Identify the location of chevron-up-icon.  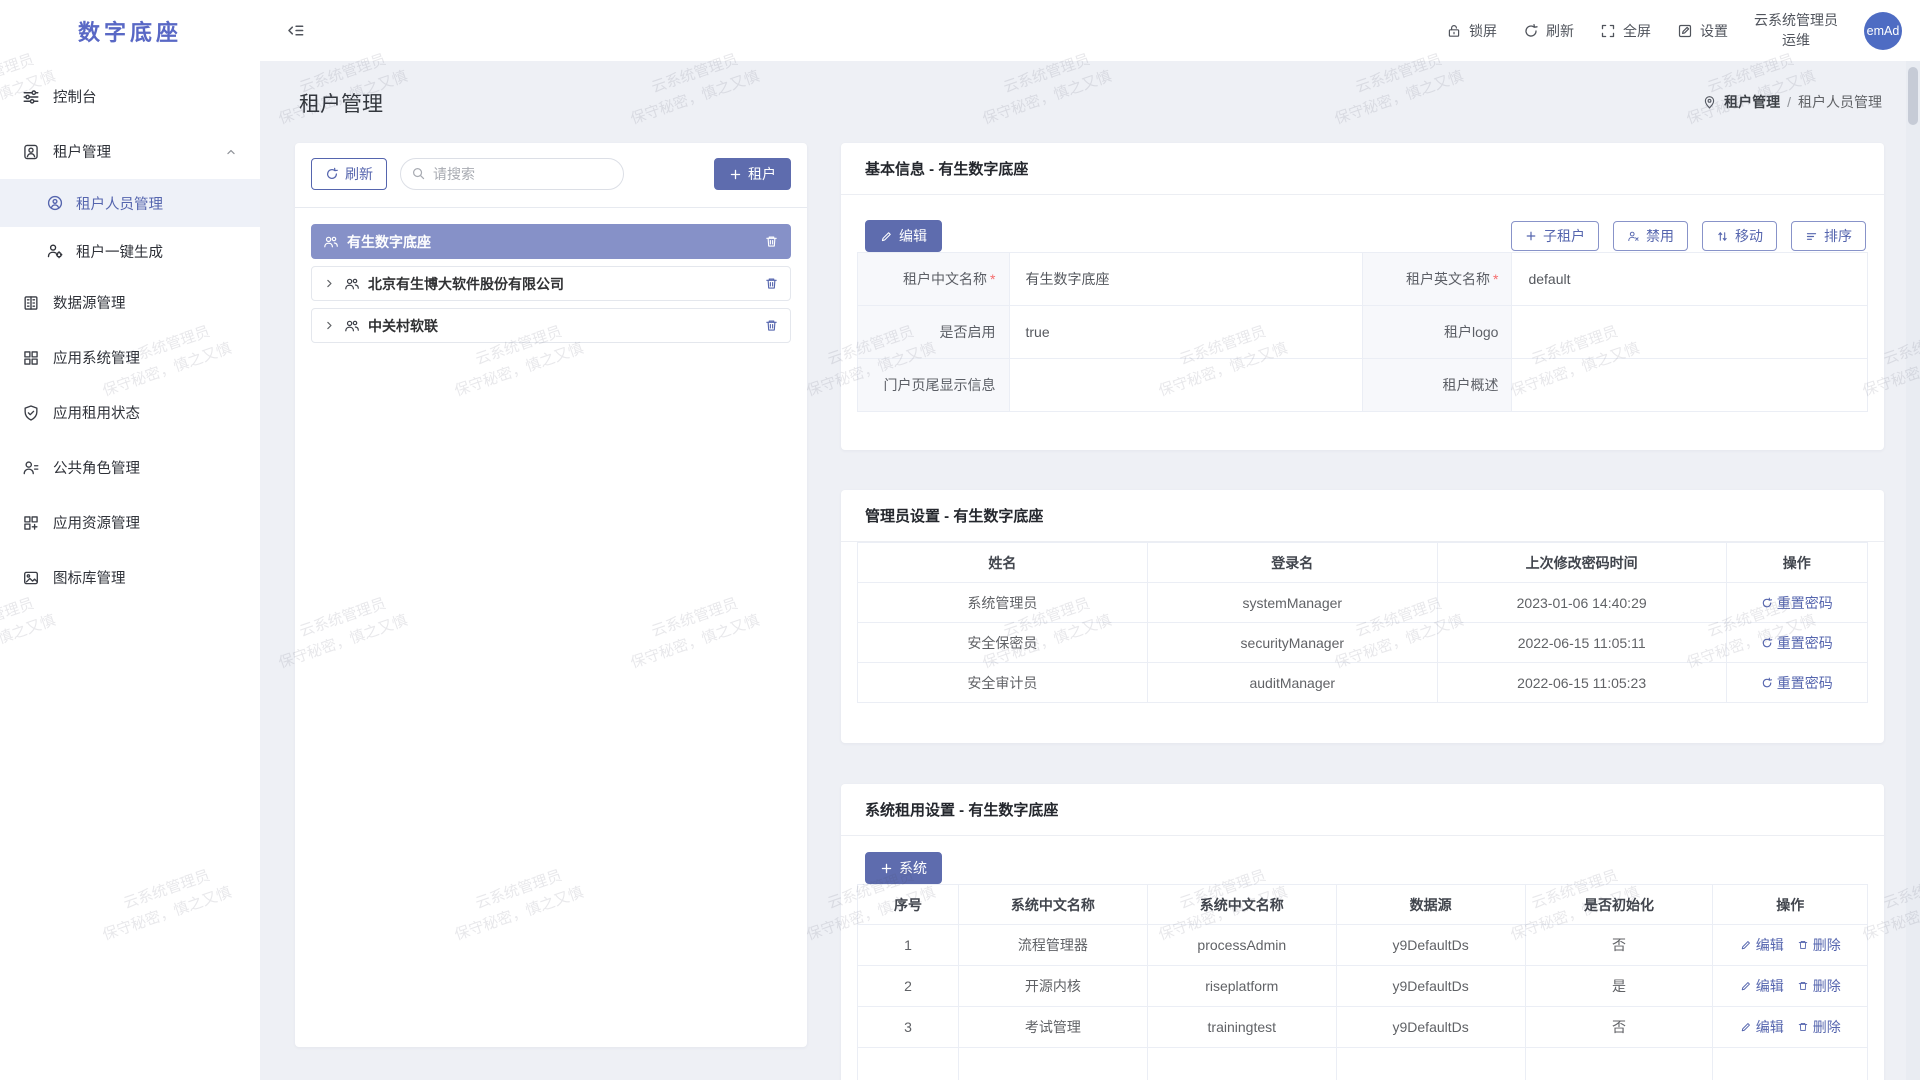
(231, 152).